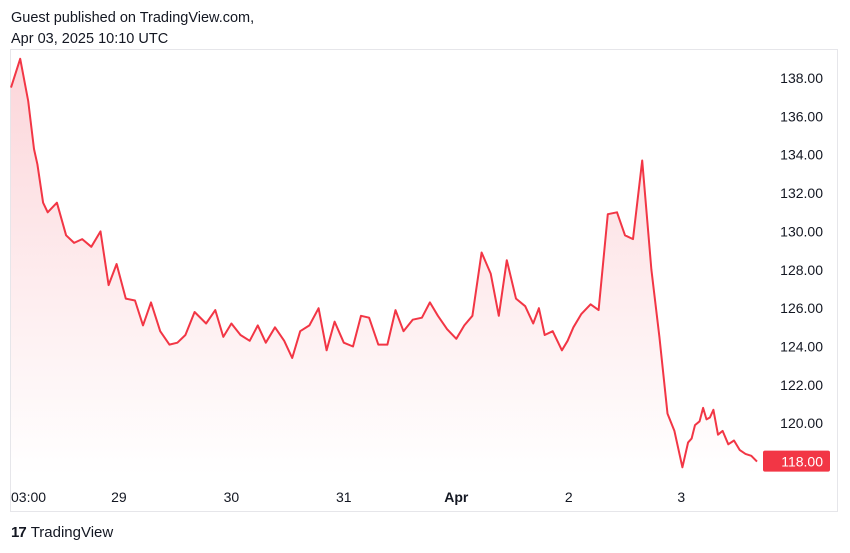 The height and width of the screenshot is (553, 850). Describe the element at coordinates (90, 39) in the screenshot. I see `publish-timestamp: Apr 03, 2025 10:10 UTC` at that location.